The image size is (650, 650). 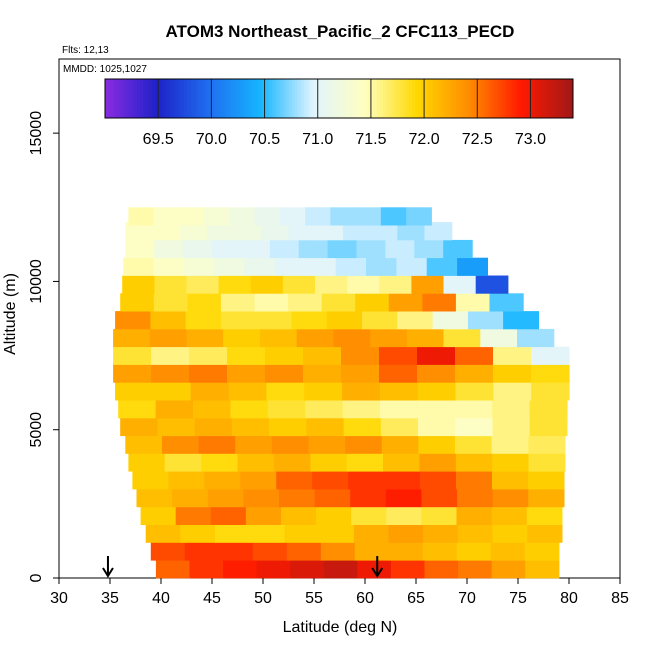 I want to click on x-tick-label: 70, so click(x=467, y=598).